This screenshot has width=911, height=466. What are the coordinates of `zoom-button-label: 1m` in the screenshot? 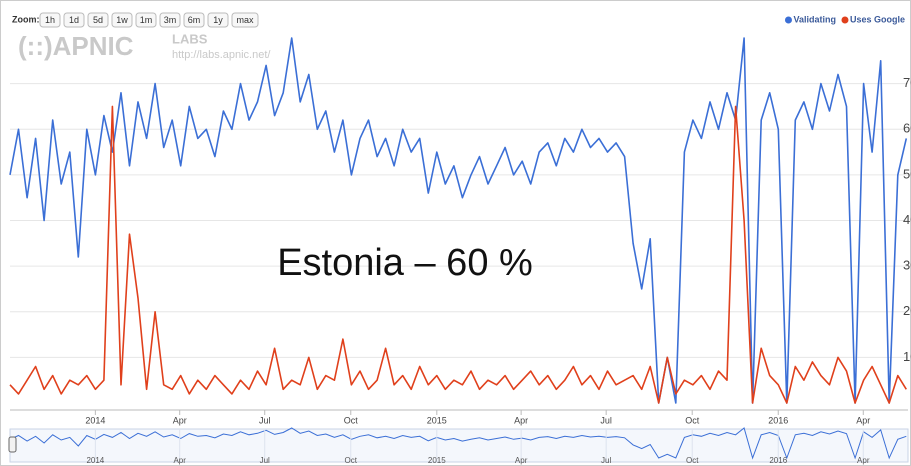 It's located at (146, 20).